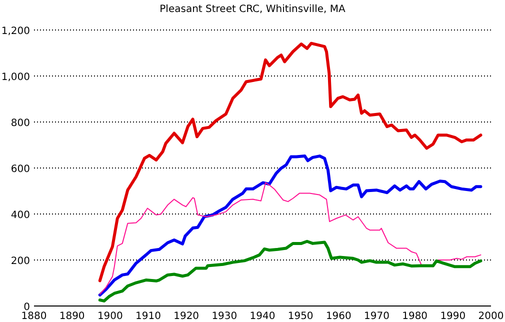 The height and width of the screenshot is (322, 505). What do you see at coordinates (72, 316) in the screenshot?
I see `x-tick-label: 1890` at bounding box center [72, 316].